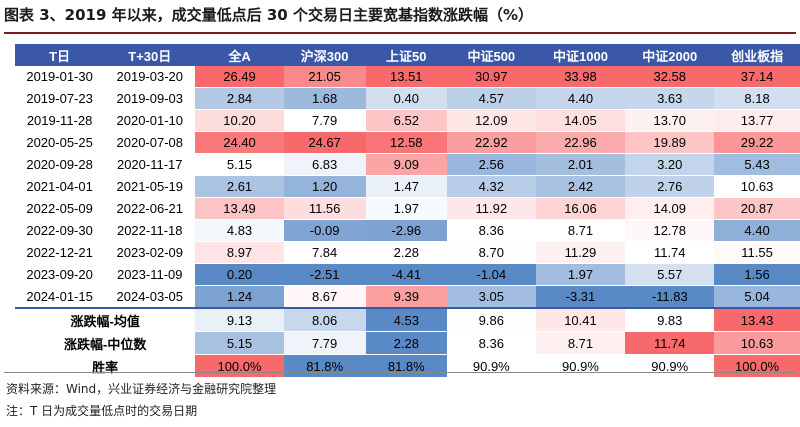 The height and width of the screenshot is (427, 800). I want to click on t-date-cell: 2019-11-28, so click(60, 120).